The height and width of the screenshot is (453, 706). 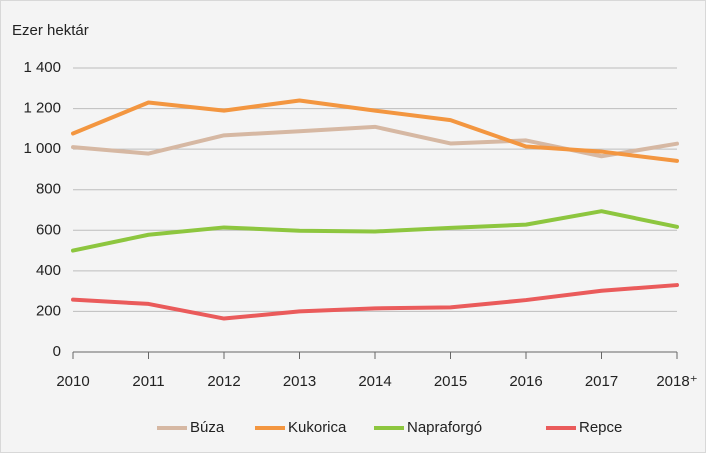 I want to click on x-tick-label: 2017, so click(x=601, y=381).